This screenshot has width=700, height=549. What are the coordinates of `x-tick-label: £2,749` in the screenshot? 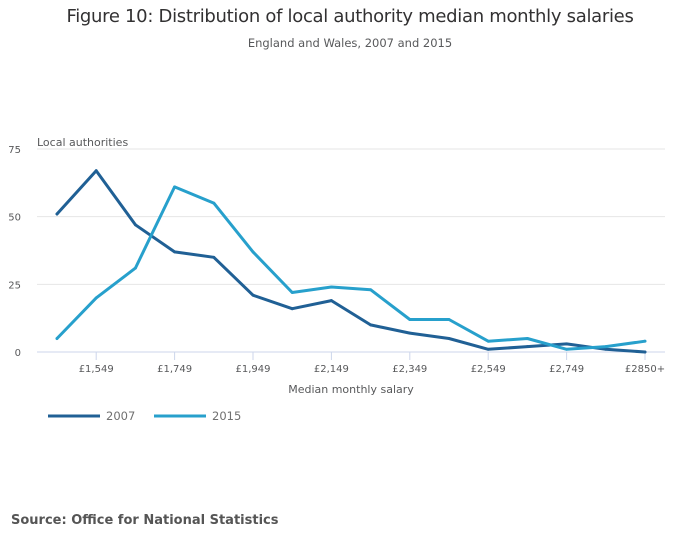 It's located at (566, 369).